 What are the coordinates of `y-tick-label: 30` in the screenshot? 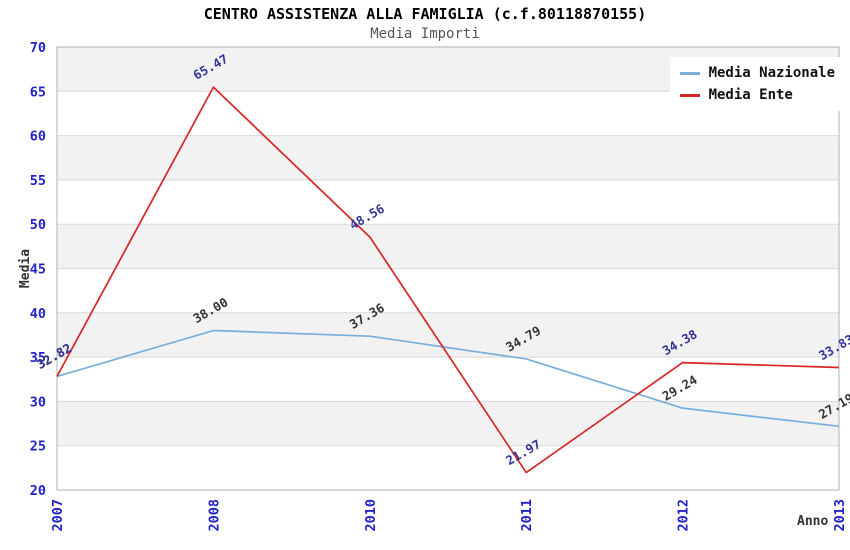 It's located at (38, 402).